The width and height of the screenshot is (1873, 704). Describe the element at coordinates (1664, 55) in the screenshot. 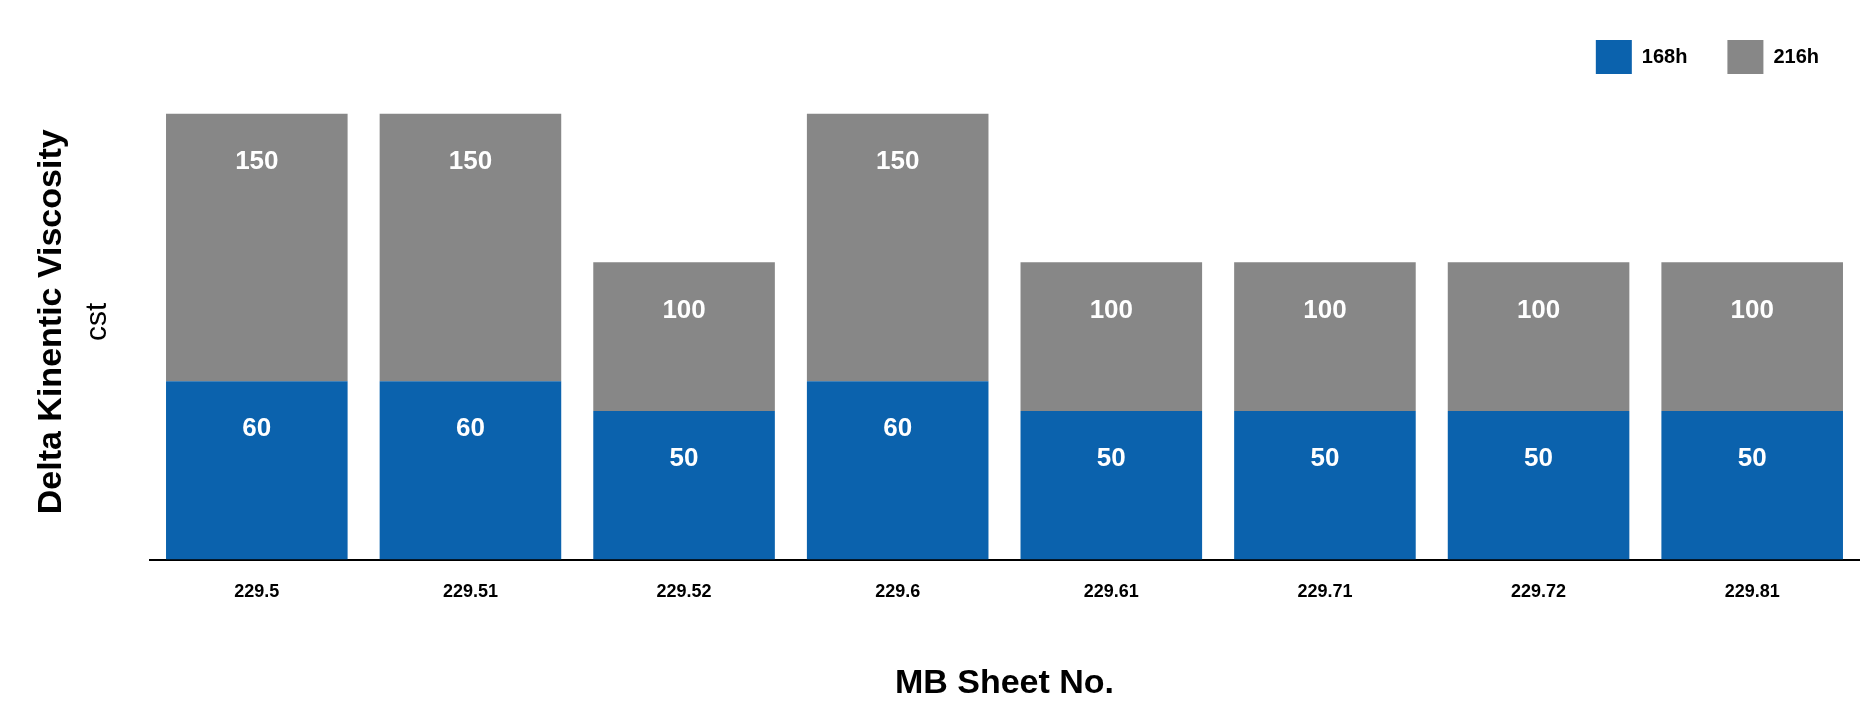

I see `legend-label: 168h` at that location.